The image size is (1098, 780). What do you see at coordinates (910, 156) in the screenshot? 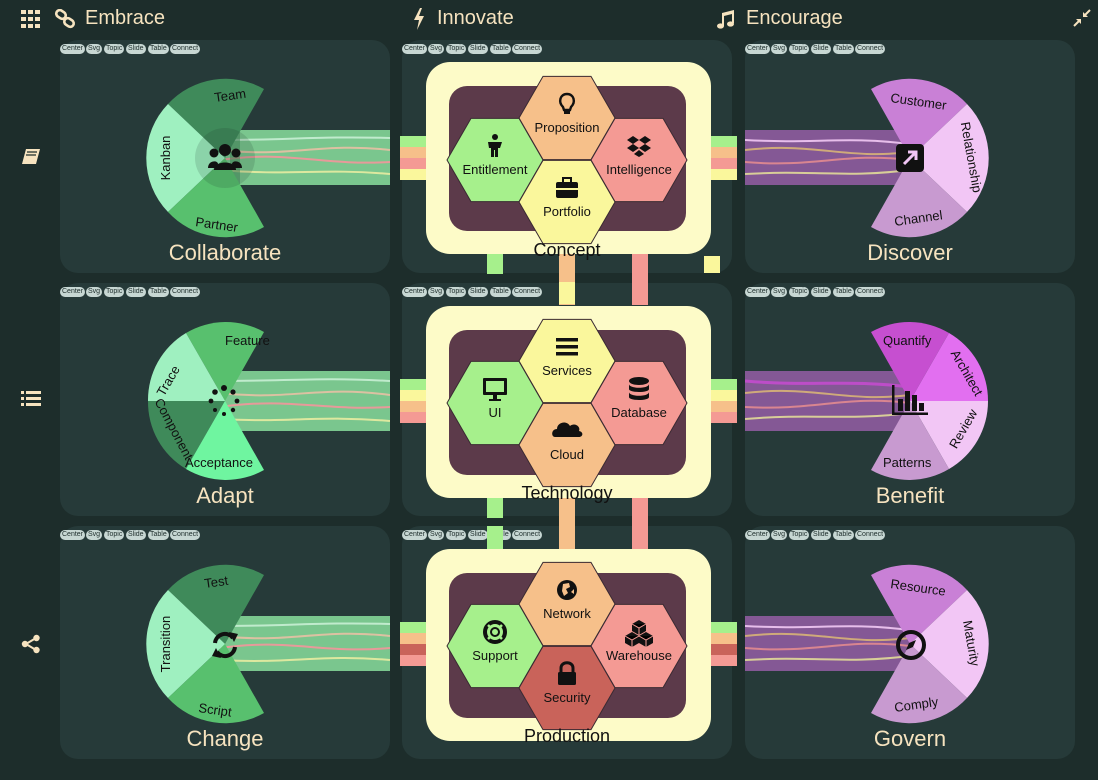
I see `discover-widget: Customer Relationship Channel` at bounding box center [910, 156].